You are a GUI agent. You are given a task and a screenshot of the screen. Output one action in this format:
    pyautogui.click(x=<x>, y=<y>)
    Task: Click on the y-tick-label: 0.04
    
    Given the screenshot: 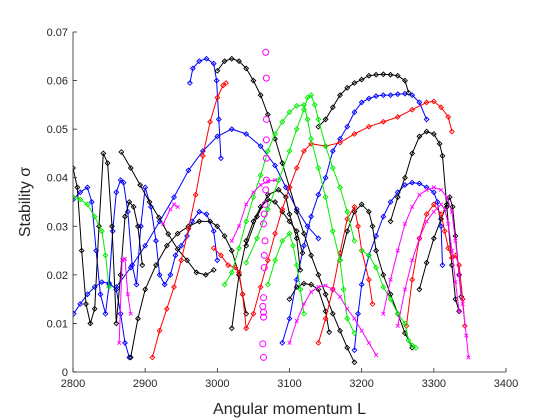 What is the action you would take?
    pyautogui.click(x=57, y=179)
    